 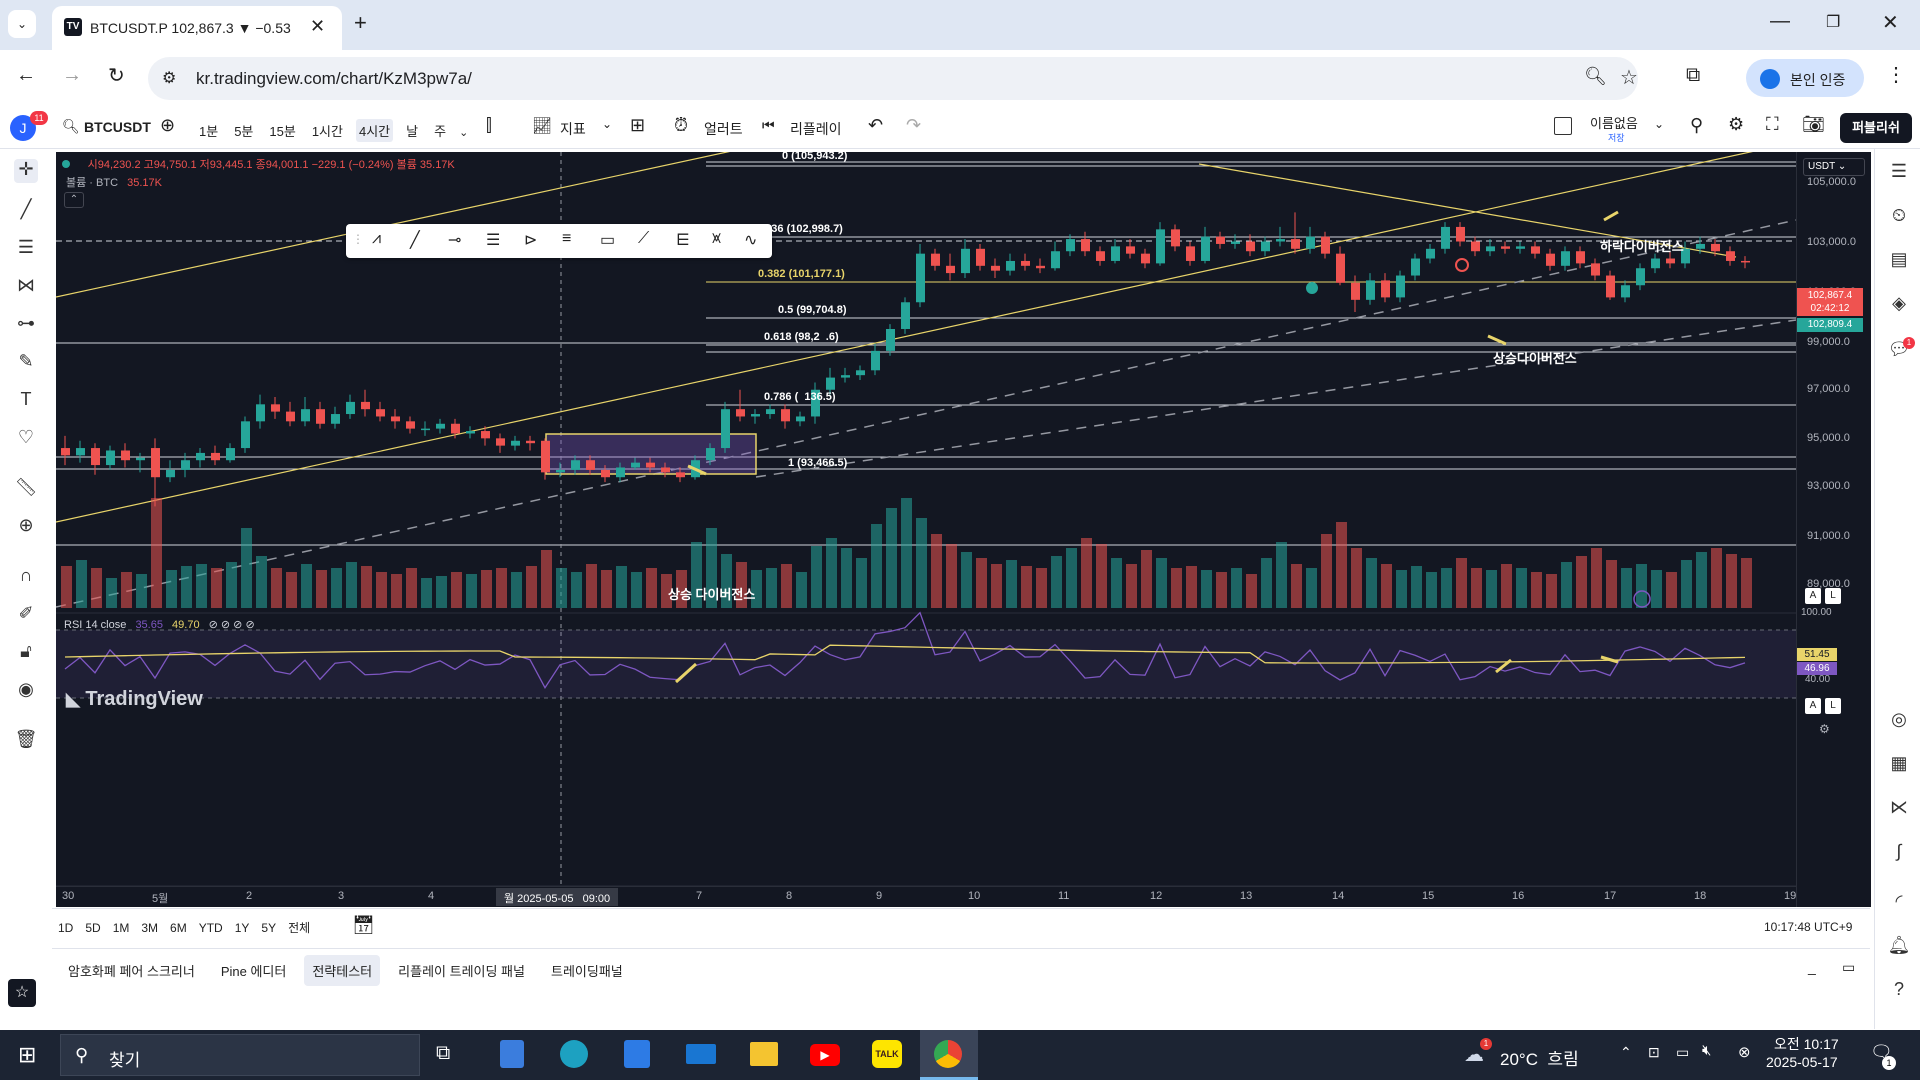 I want to click on time-settings-icon: ⚙, so click(x=1824, y=729).